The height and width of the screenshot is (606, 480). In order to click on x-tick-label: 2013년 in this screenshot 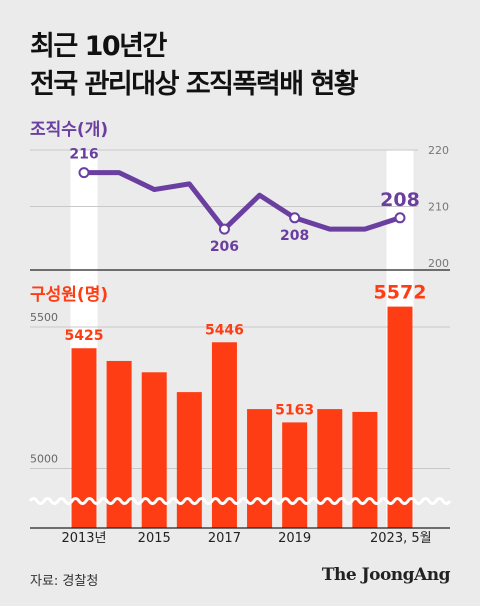, I will do `click(83, 538)`.